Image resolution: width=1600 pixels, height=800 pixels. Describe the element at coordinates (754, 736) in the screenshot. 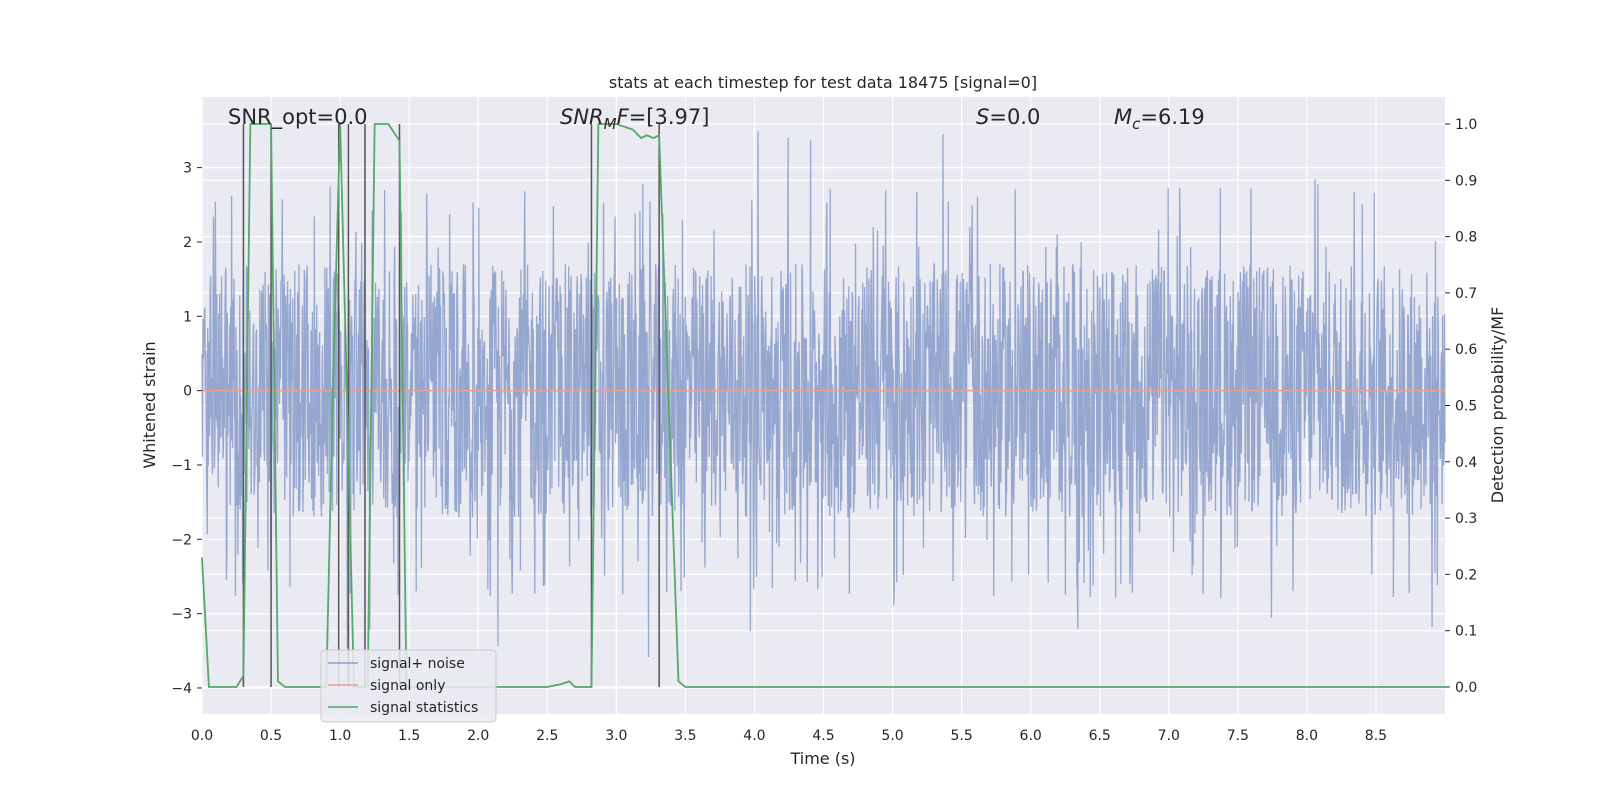

I see `x-tick-label: 4.0` at that location.